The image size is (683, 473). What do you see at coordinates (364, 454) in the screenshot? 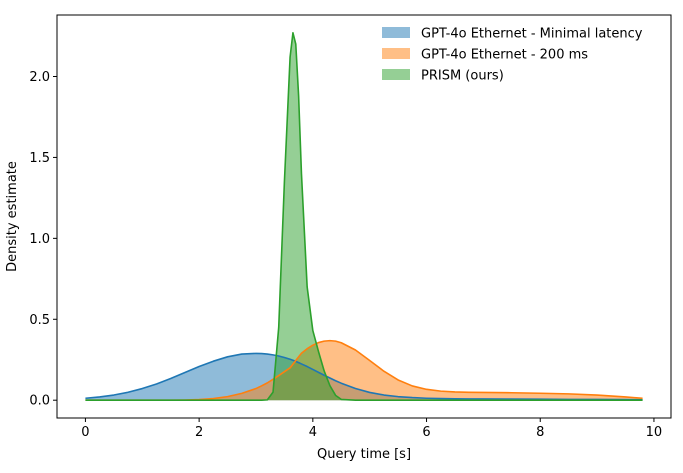
I see `x-axis-label: Query time [s]` at bounding box center [364, 454].